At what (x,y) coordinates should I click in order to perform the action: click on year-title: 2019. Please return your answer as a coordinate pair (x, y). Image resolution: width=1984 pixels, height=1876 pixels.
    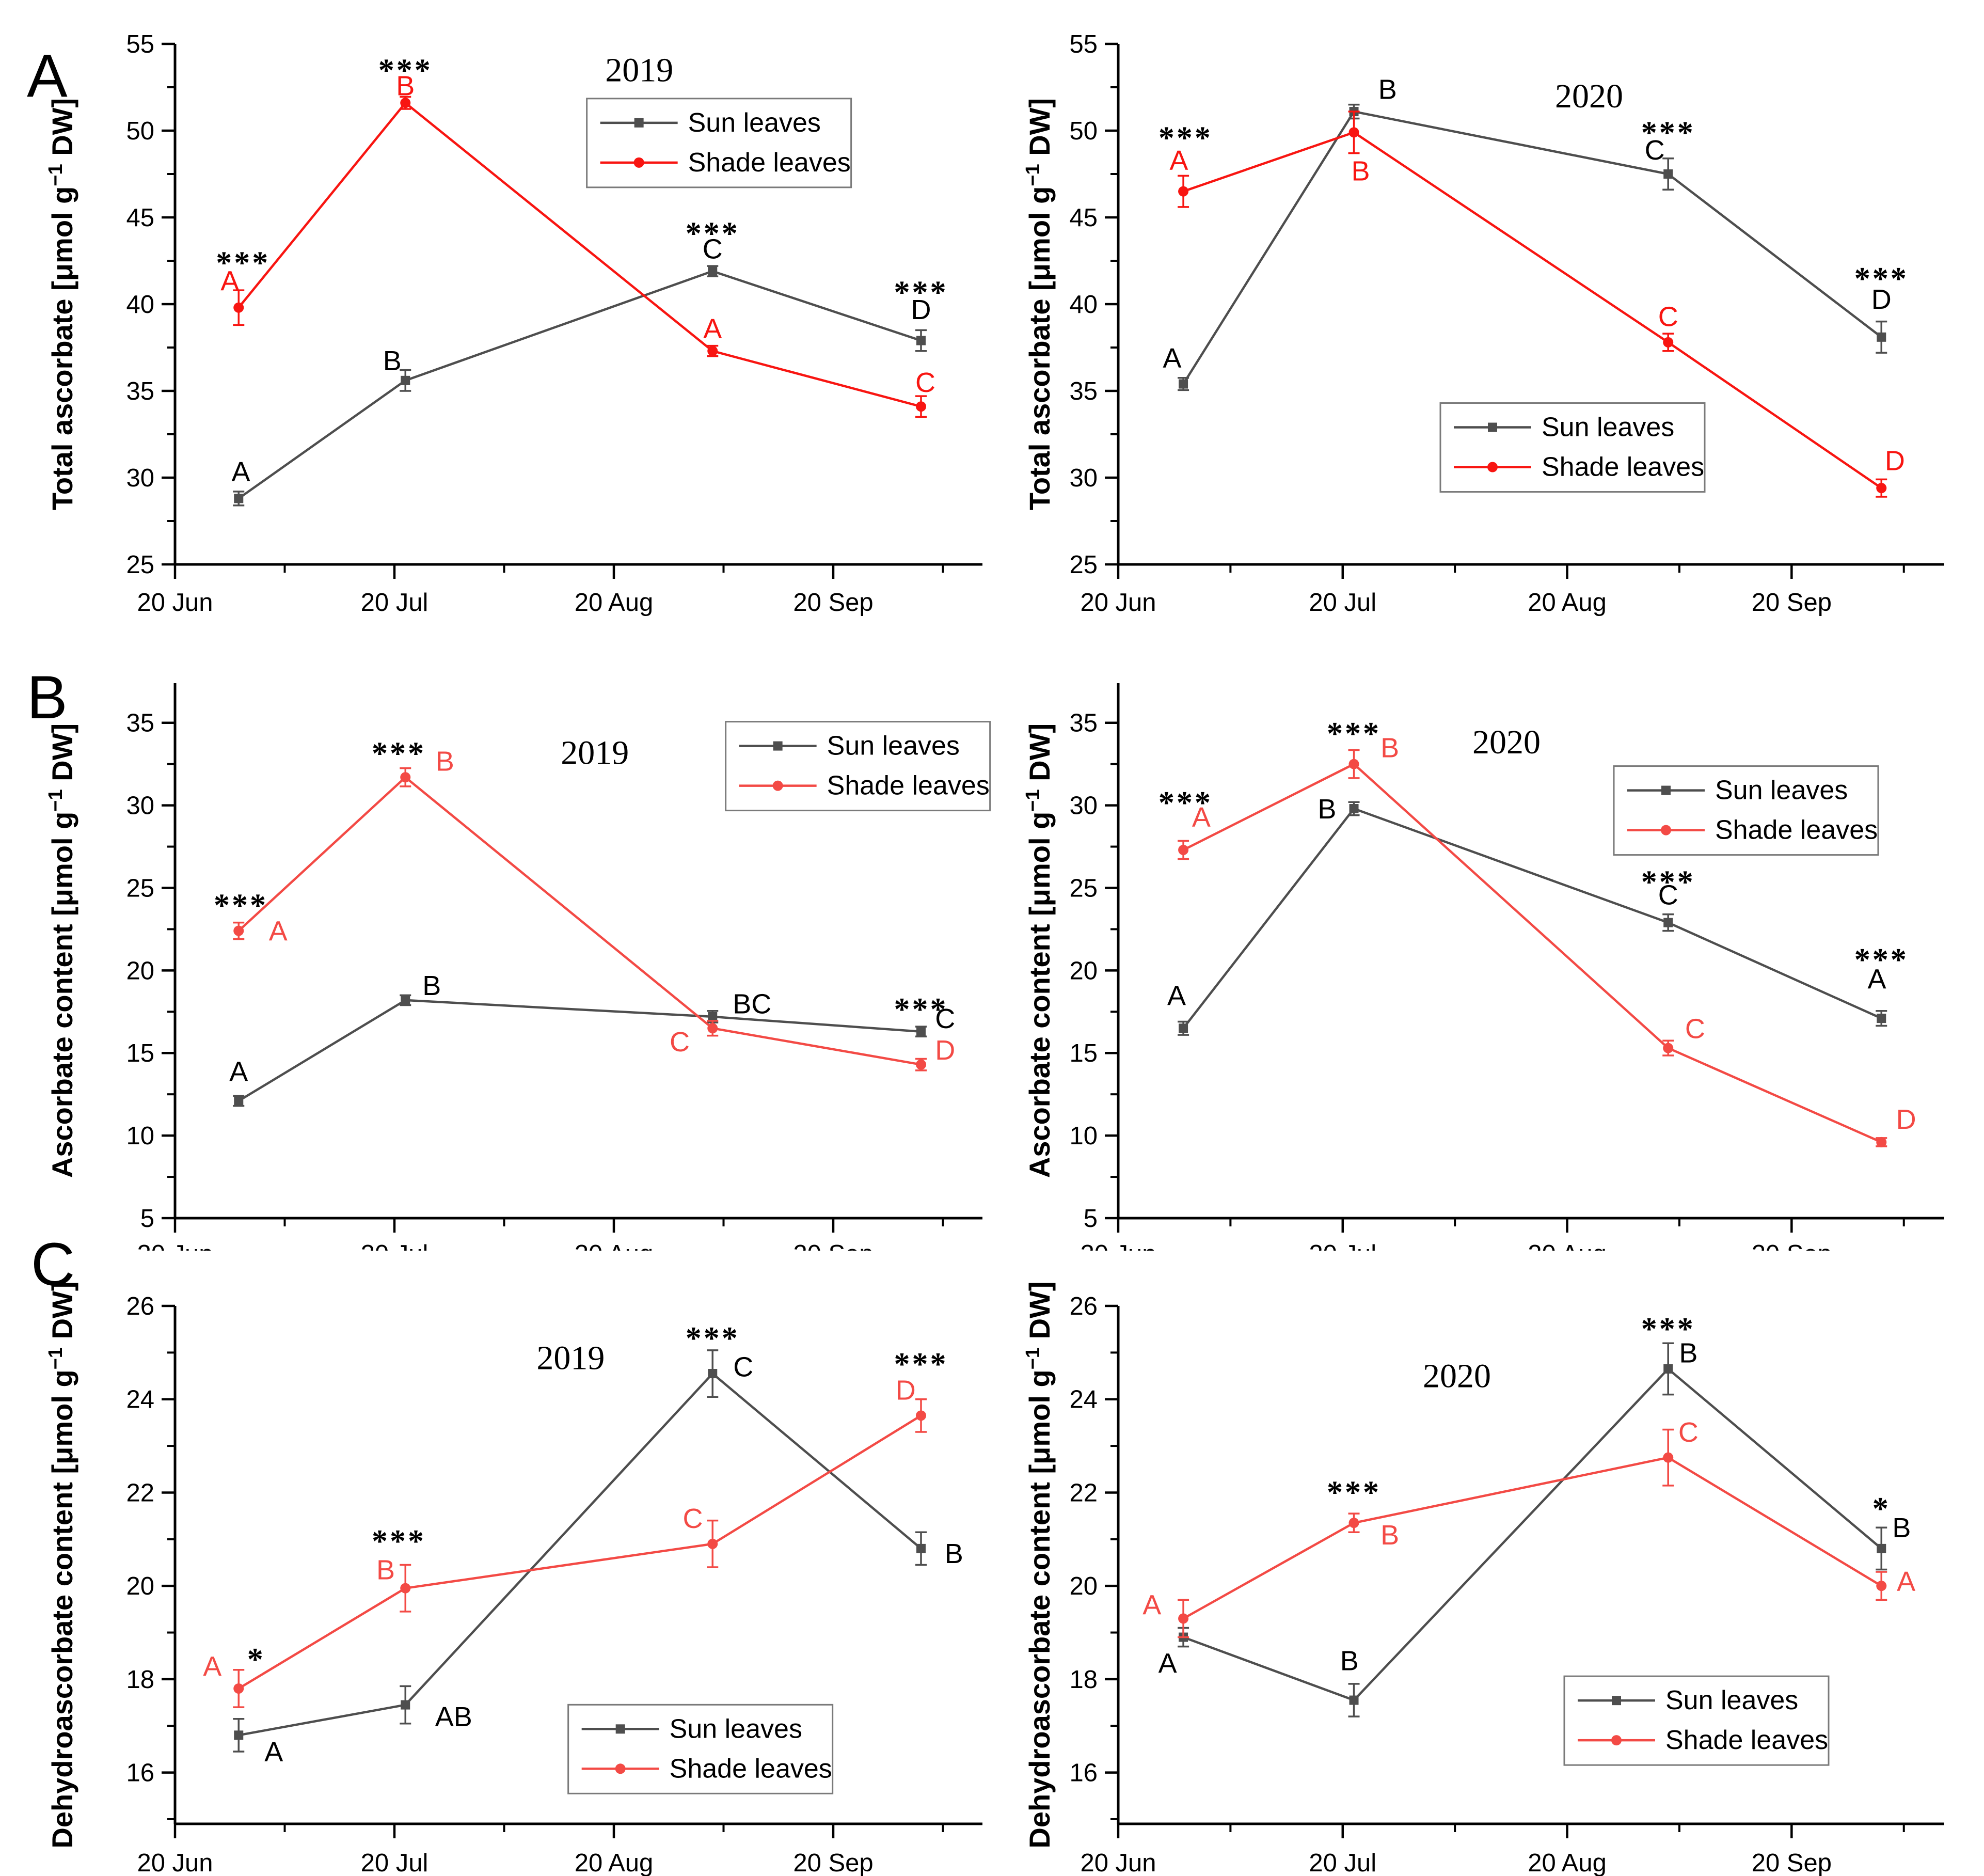
    Looking at the image, I should click on (639, 70).